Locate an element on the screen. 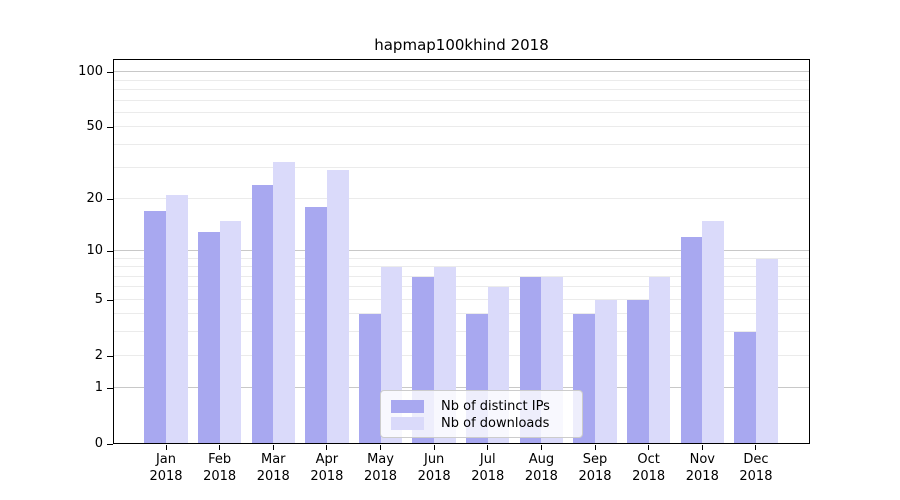 The height and width of the screenshot is (500, 900). legend: Nb of distinct IPs Nb of downloads is located at coordinates (481, 414).